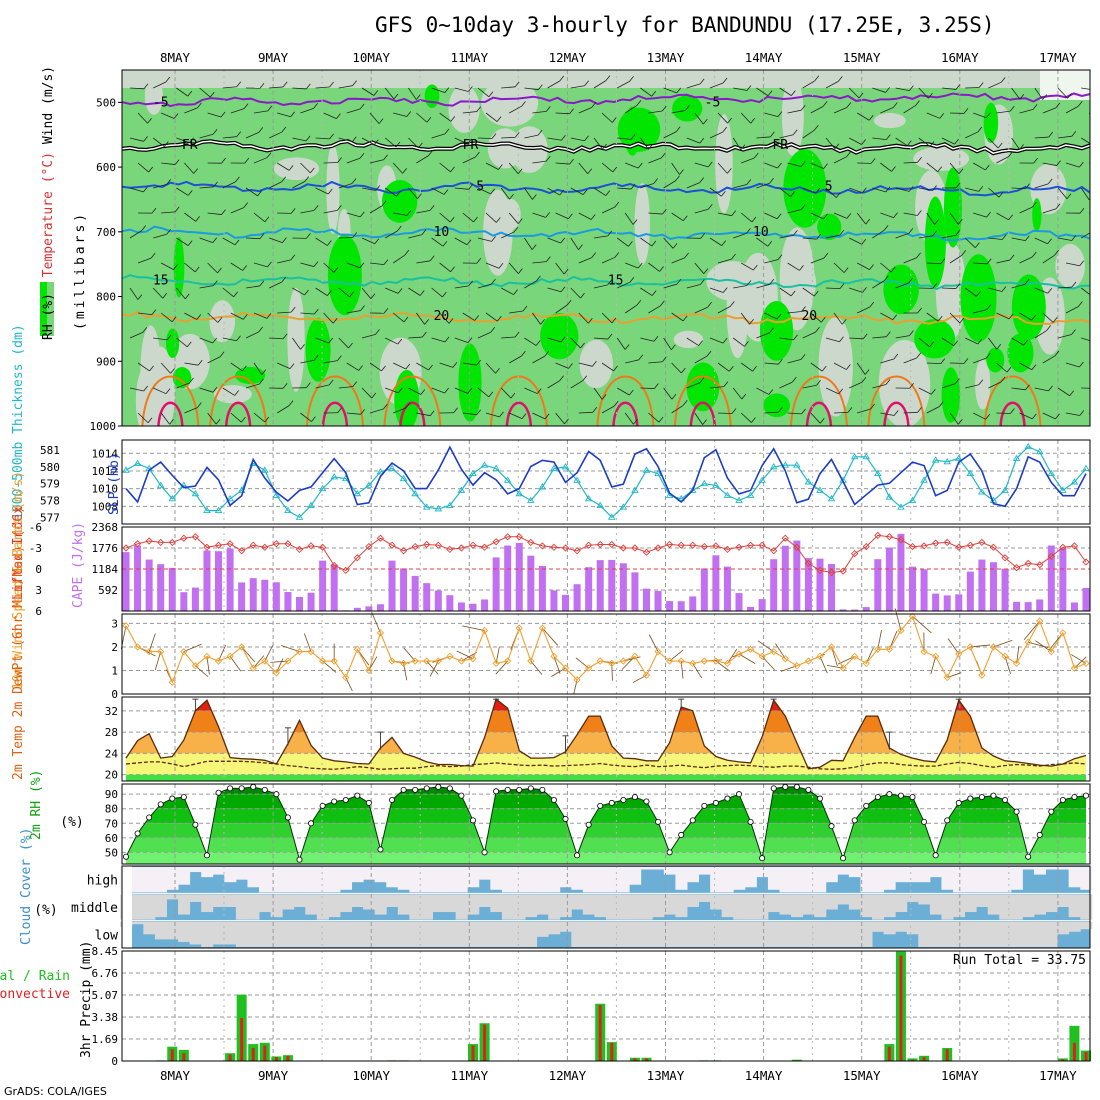  I want to click on cloud-gap-low, so click(646, 934).